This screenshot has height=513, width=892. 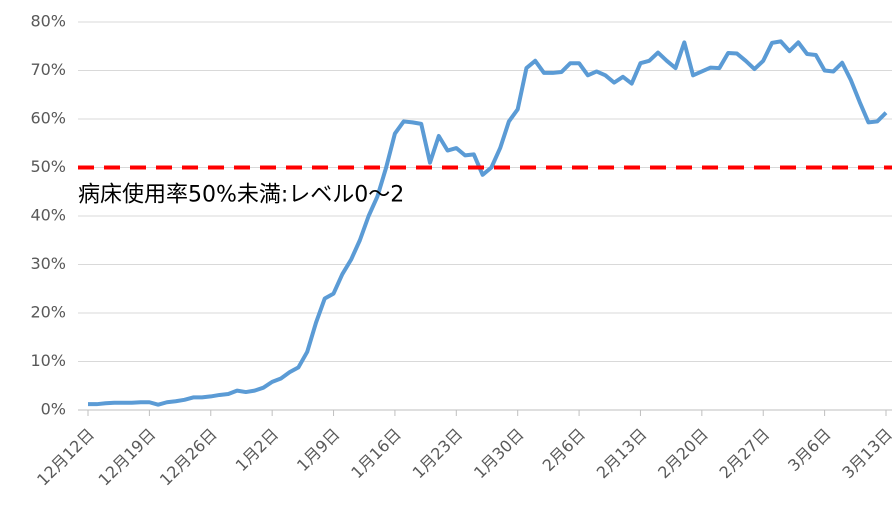 I want to click on y-tick-label: 80%, so click(x=48, y=21).